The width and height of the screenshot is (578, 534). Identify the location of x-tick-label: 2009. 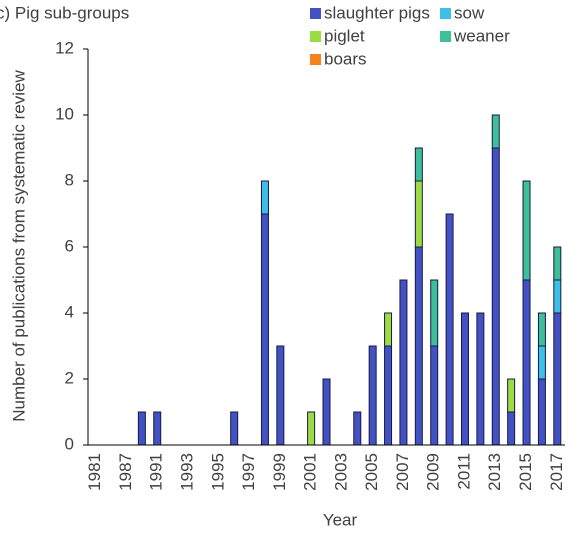
(433, 472).